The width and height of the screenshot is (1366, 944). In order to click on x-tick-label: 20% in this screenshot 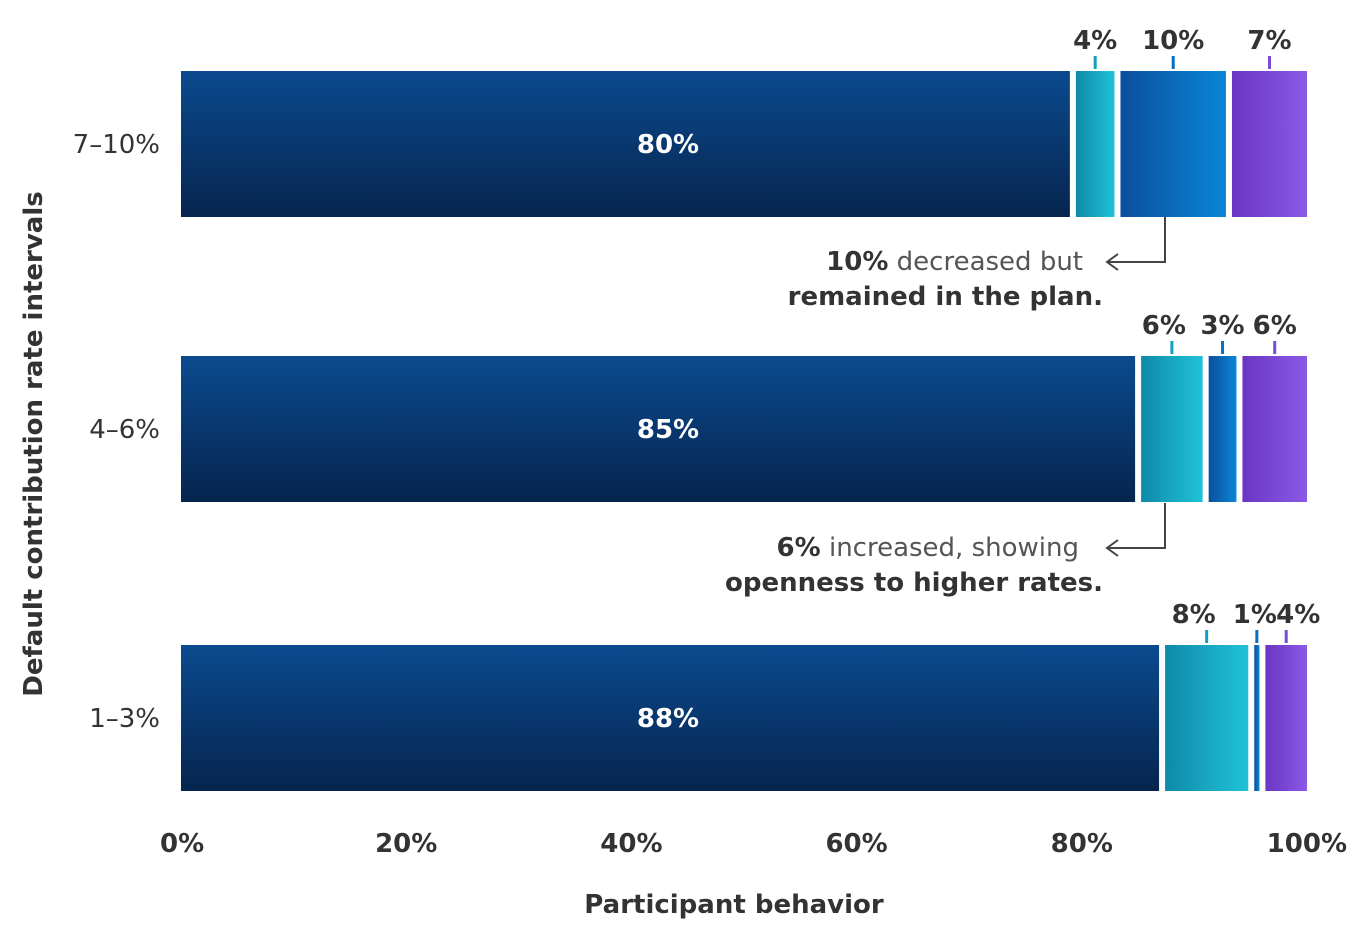, I will do `click(406, 844)`.